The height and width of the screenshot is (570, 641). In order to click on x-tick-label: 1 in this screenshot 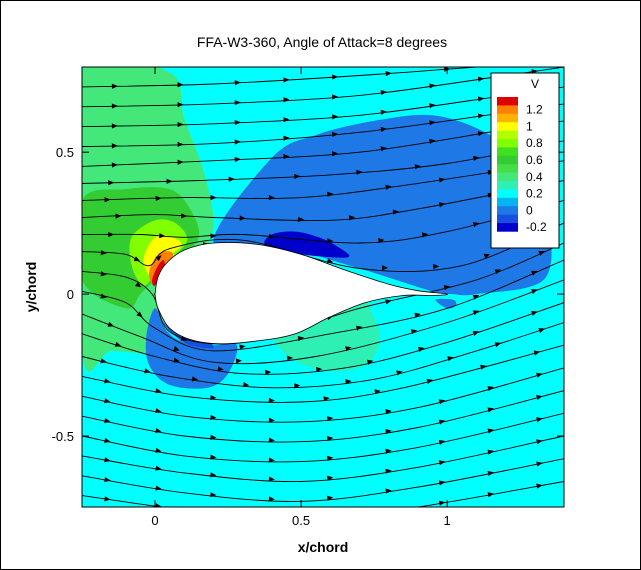, I will do `click(447, 520)`.